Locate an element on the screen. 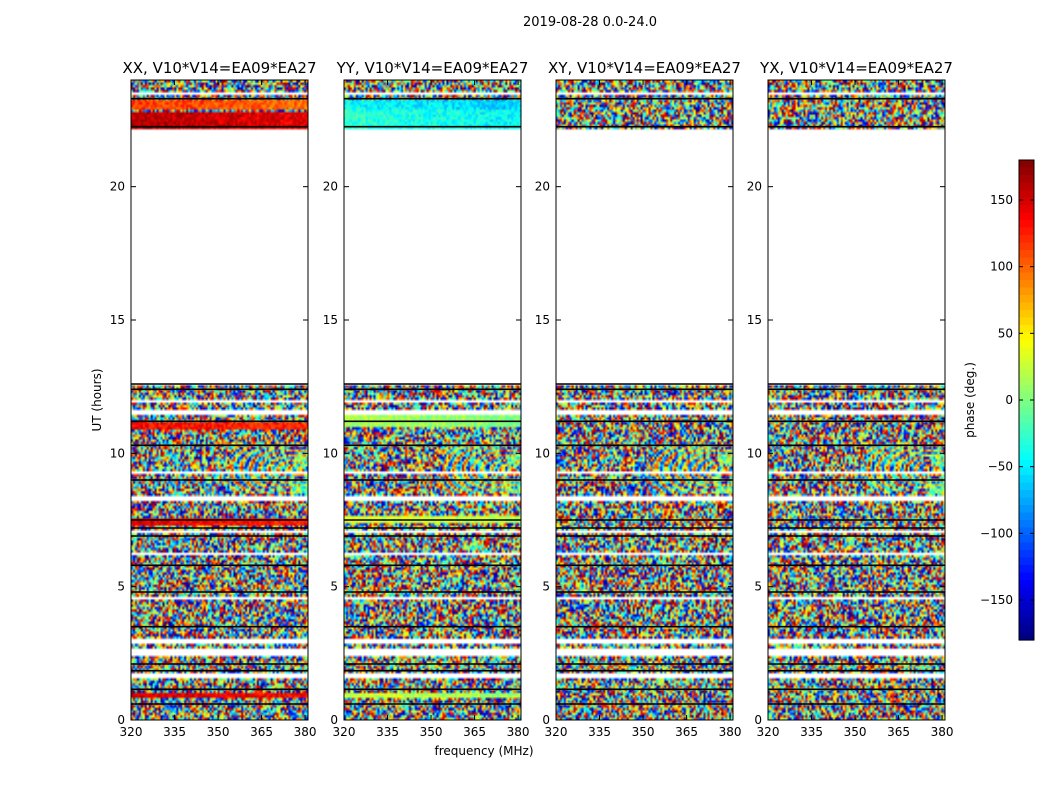  y-axis-label: UT (hours) is located at coordinates (97, 399).